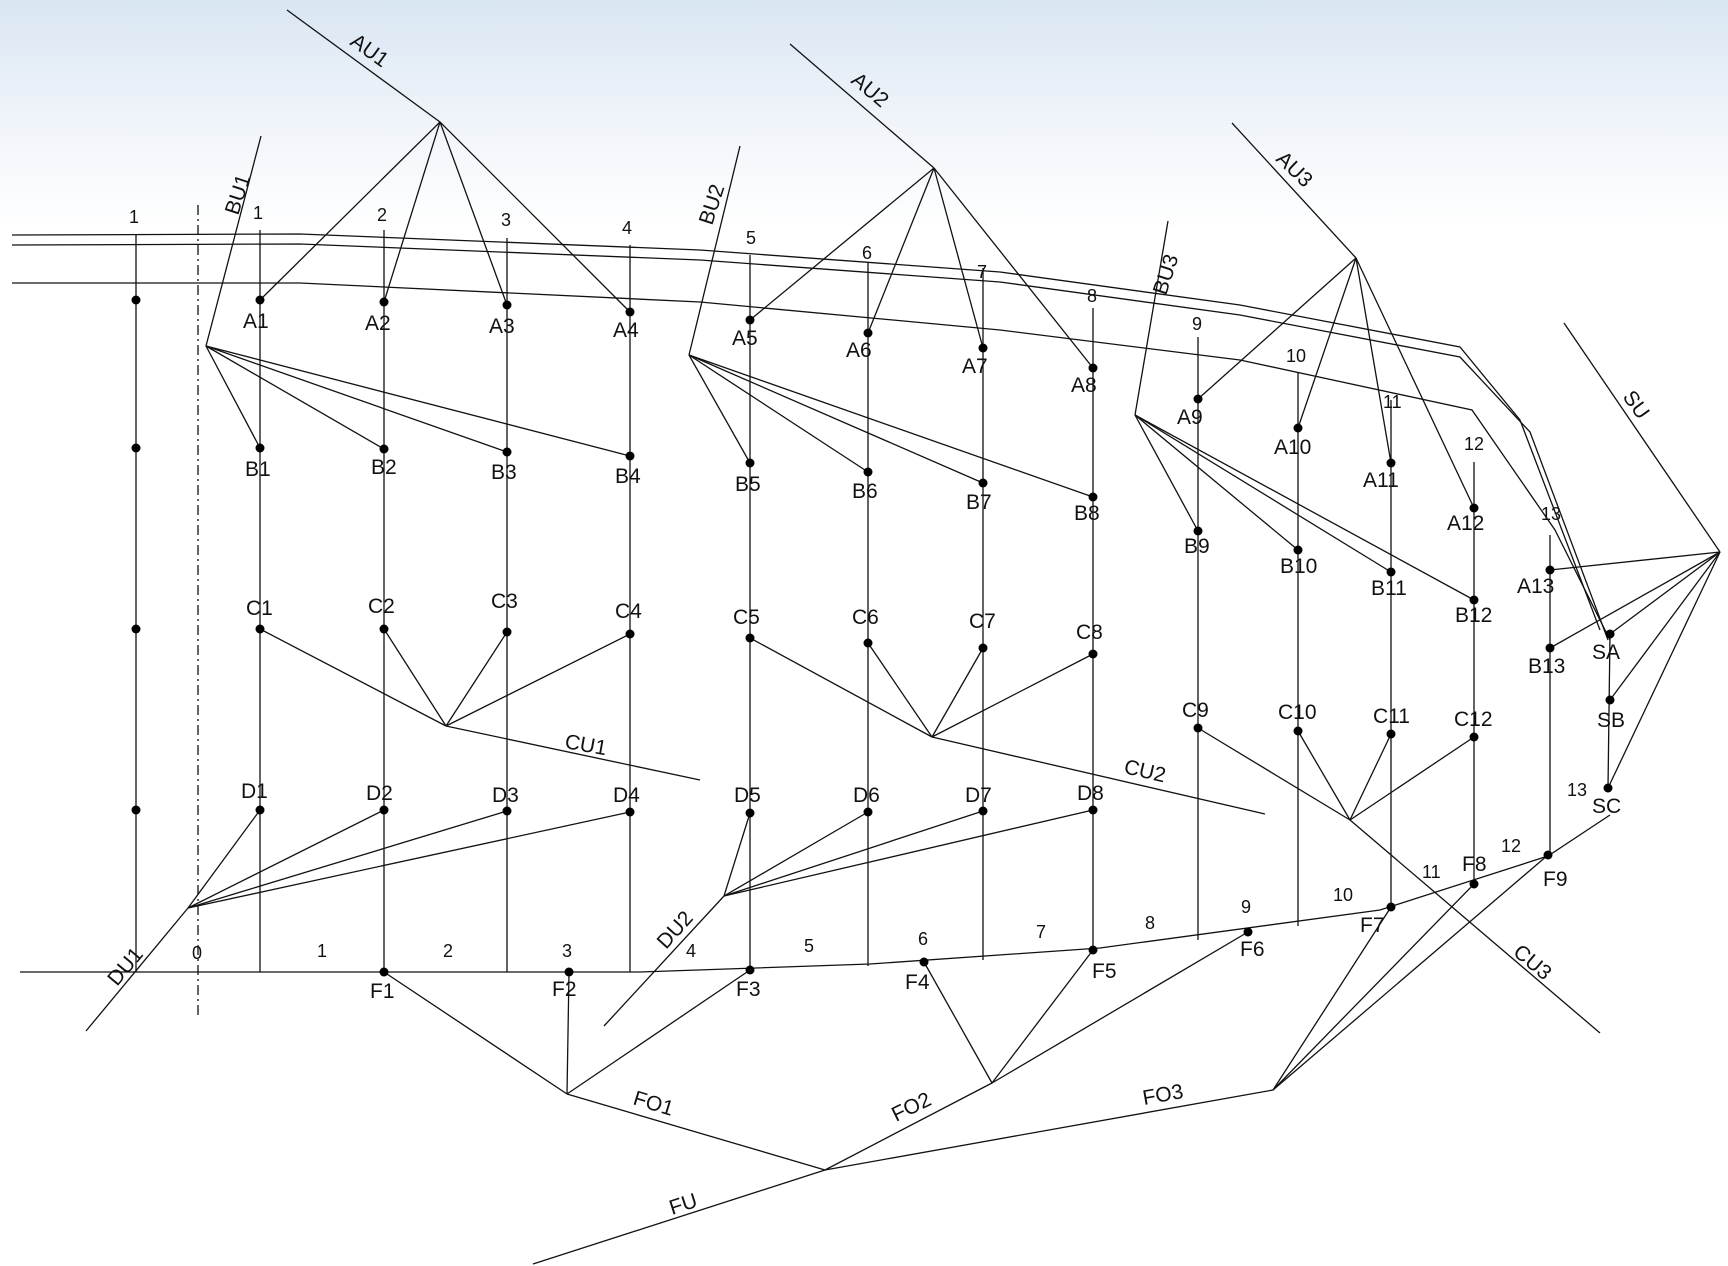 The height and width of the screenshot is (1266, 1728). What do you see at coordinates (322, 951) in the screenshot?
I see `bottom-number: 1` at bounding box center [322, 951].